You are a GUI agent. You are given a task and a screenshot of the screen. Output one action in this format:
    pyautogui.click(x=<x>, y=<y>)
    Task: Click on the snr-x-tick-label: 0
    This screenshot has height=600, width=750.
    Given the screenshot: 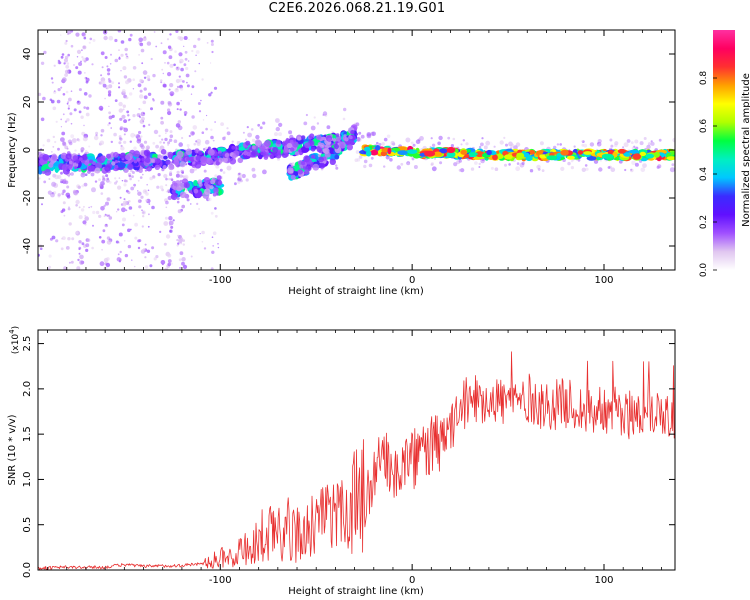 What is the action you would take?
    pyautogui.click(x=412, y=580)
    